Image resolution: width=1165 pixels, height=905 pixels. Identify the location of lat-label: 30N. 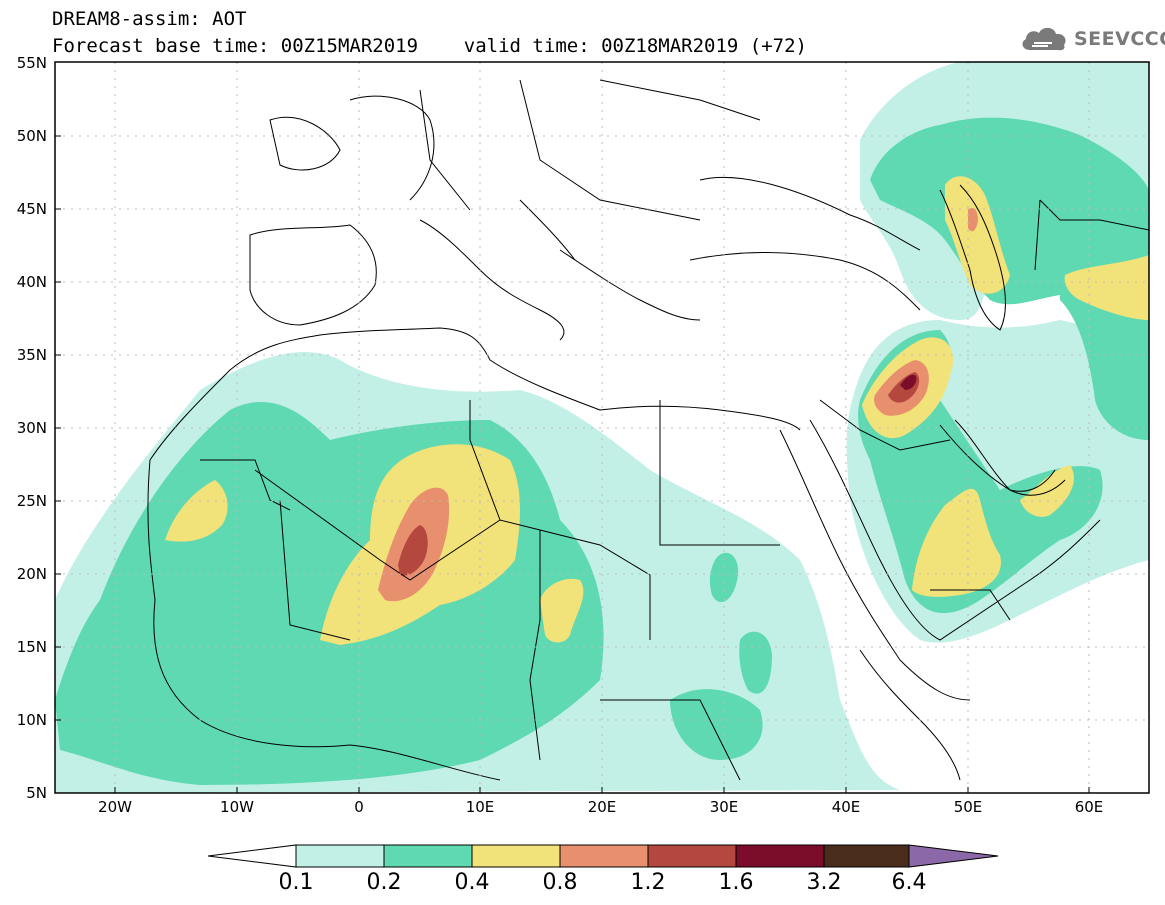
(31, 428).